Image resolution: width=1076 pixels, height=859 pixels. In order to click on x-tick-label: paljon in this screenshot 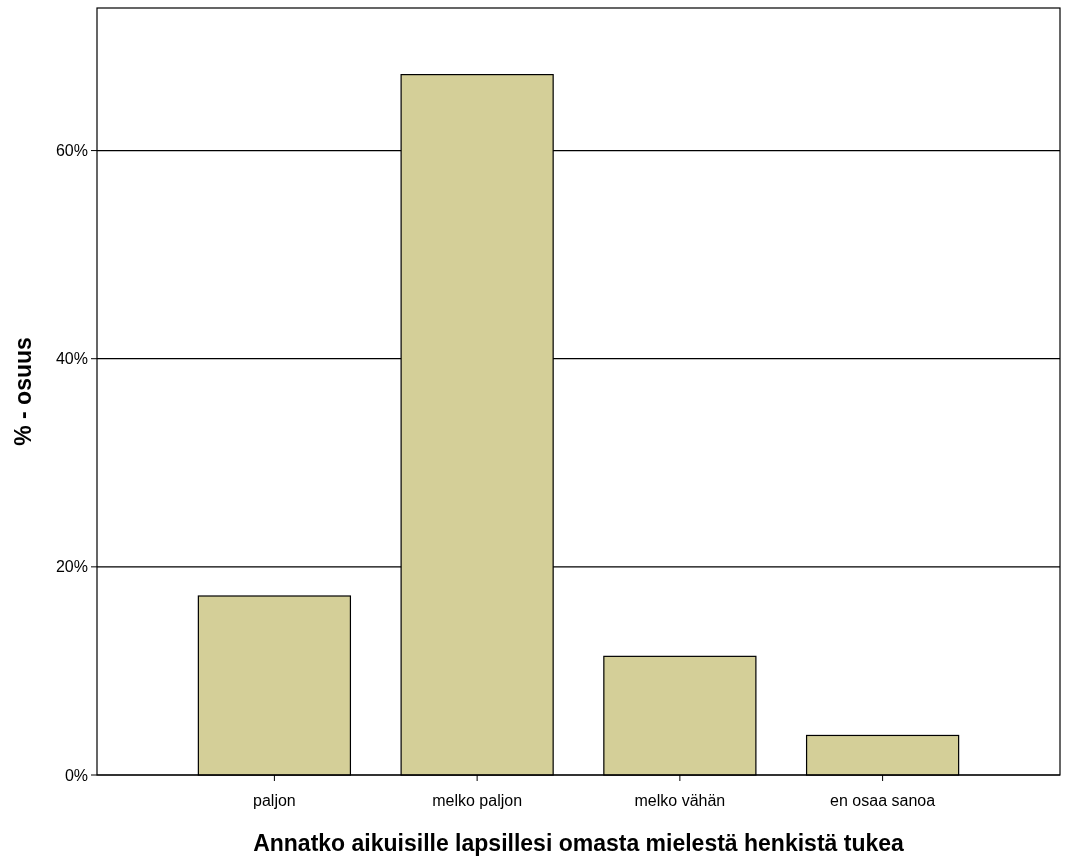, I will do `click(274, 800)`.